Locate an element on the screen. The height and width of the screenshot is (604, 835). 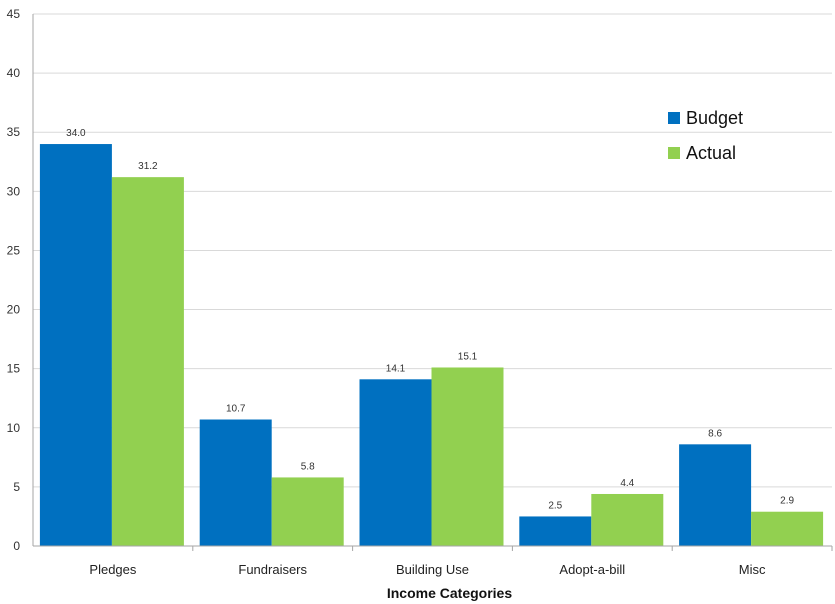
data-label-actual: 2.9 is located at coordinates (787, 501).